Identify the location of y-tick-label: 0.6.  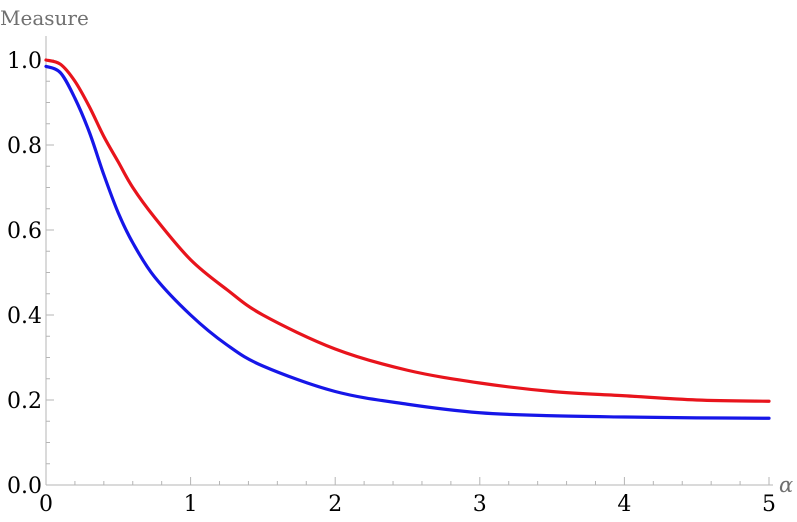
(24, 231).